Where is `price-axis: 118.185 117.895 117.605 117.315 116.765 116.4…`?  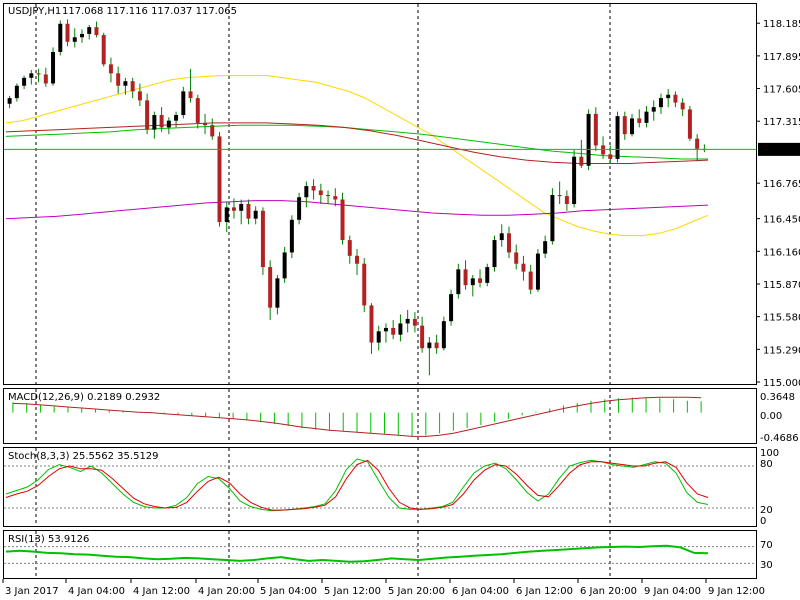
price-axis: 118.185 117.895 117.605 117.315 116.765 116.4… is located at coordinates (778, 204).